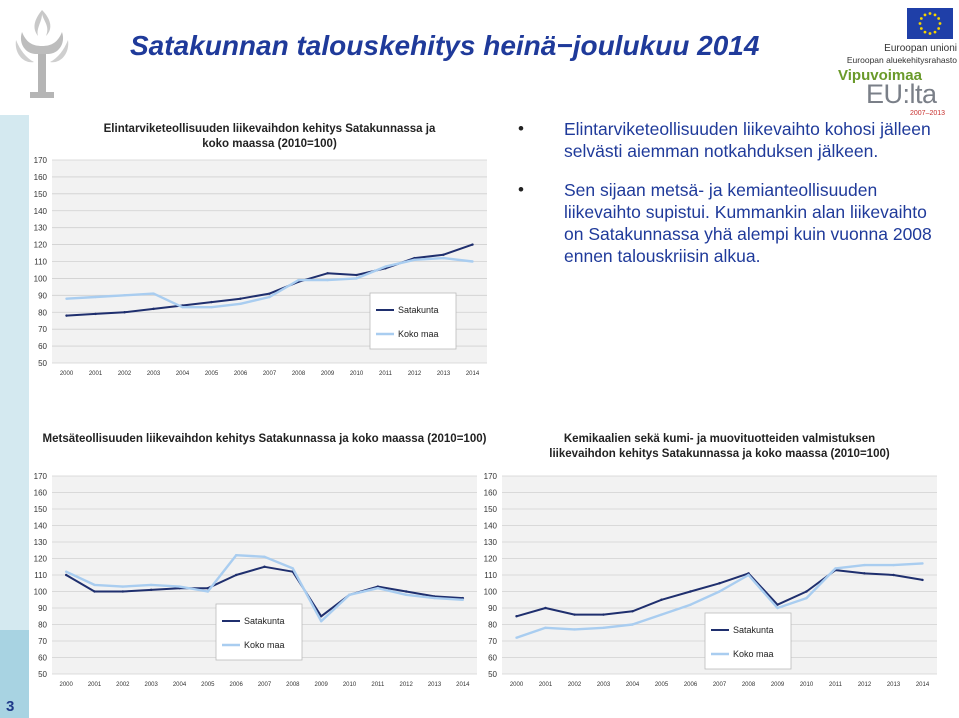 The image size is (959, 718). What do you see at coordinates (183, 374) in the screenshot?
I see `x-tick-label: 2004` at bounding box center [183, 374].